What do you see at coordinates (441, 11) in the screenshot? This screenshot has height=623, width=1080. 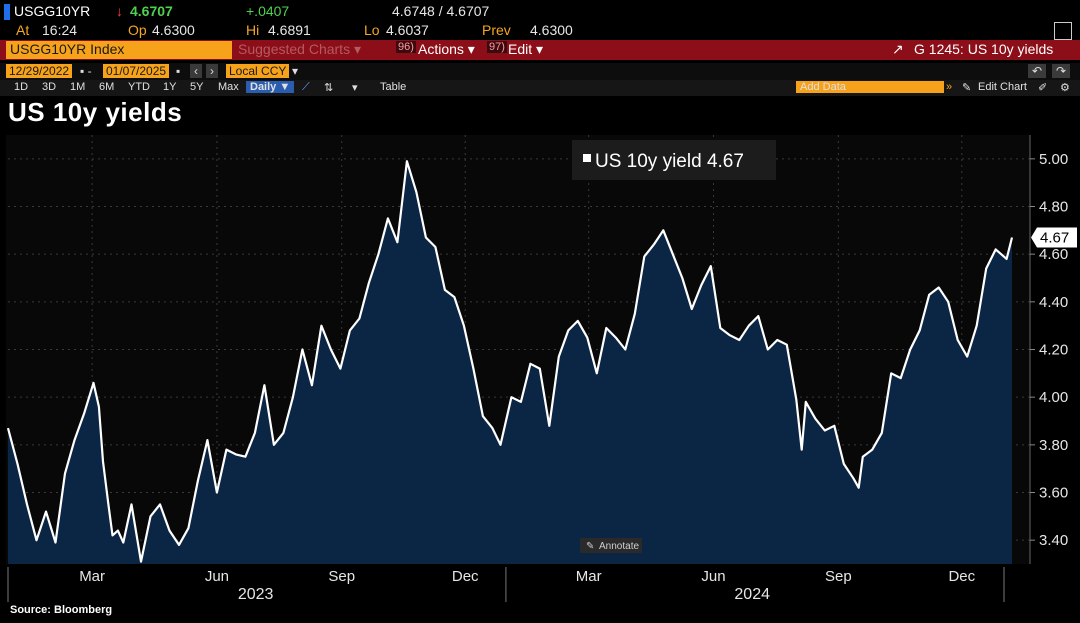 I see `bid-ask: 4.6748 / 4.6707` at bounding box center [441, 11].